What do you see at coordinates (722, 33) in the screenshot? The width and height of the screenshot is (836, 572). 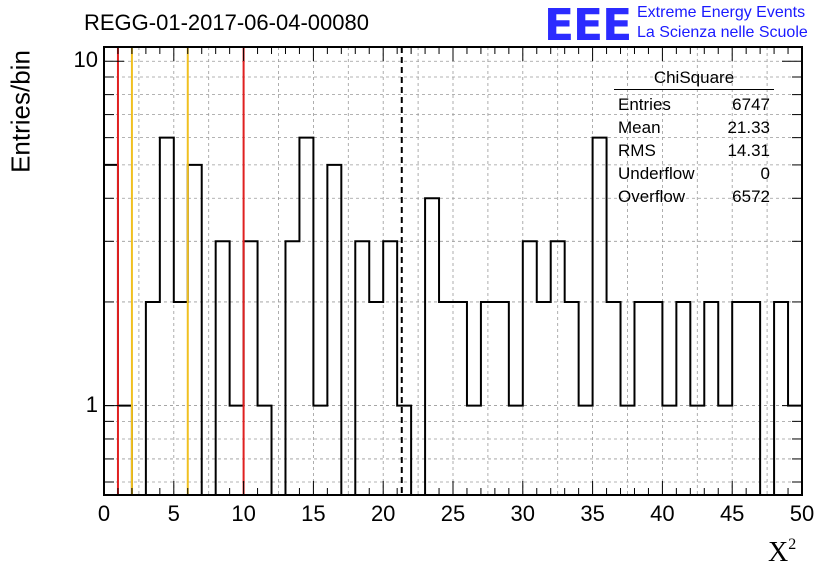 I see `logo-line-2: La Scienza nelle Scuole` at bounding box center [722, 33].